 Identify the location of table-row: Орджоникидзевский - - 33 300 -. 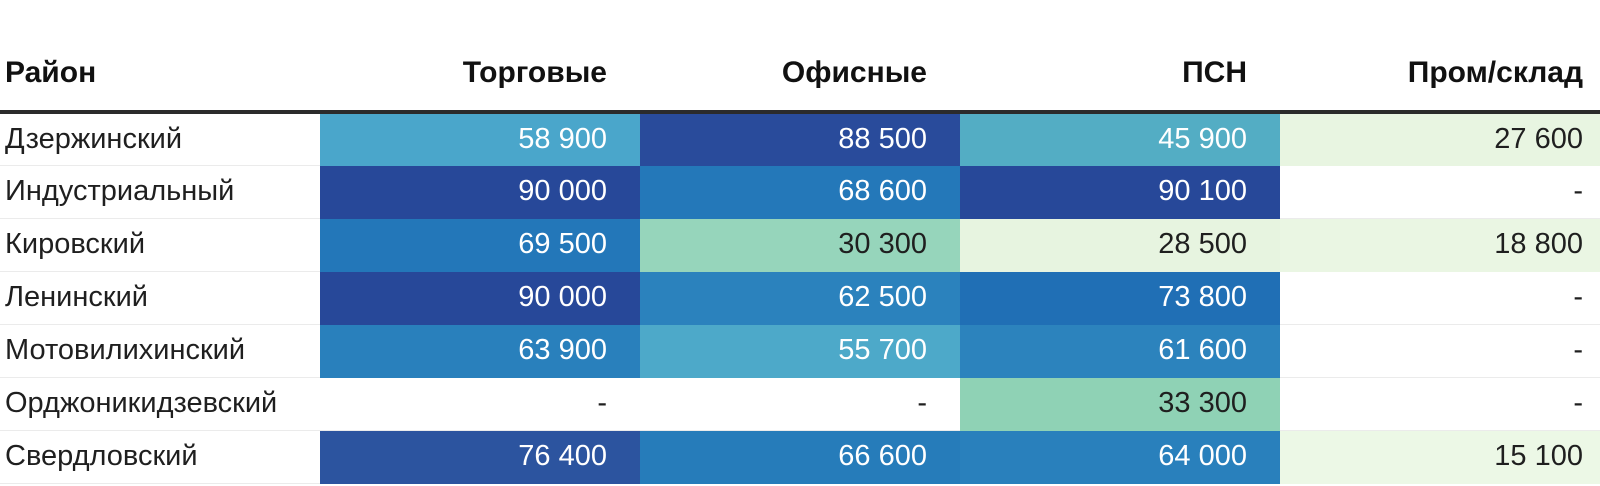
(800, 404).